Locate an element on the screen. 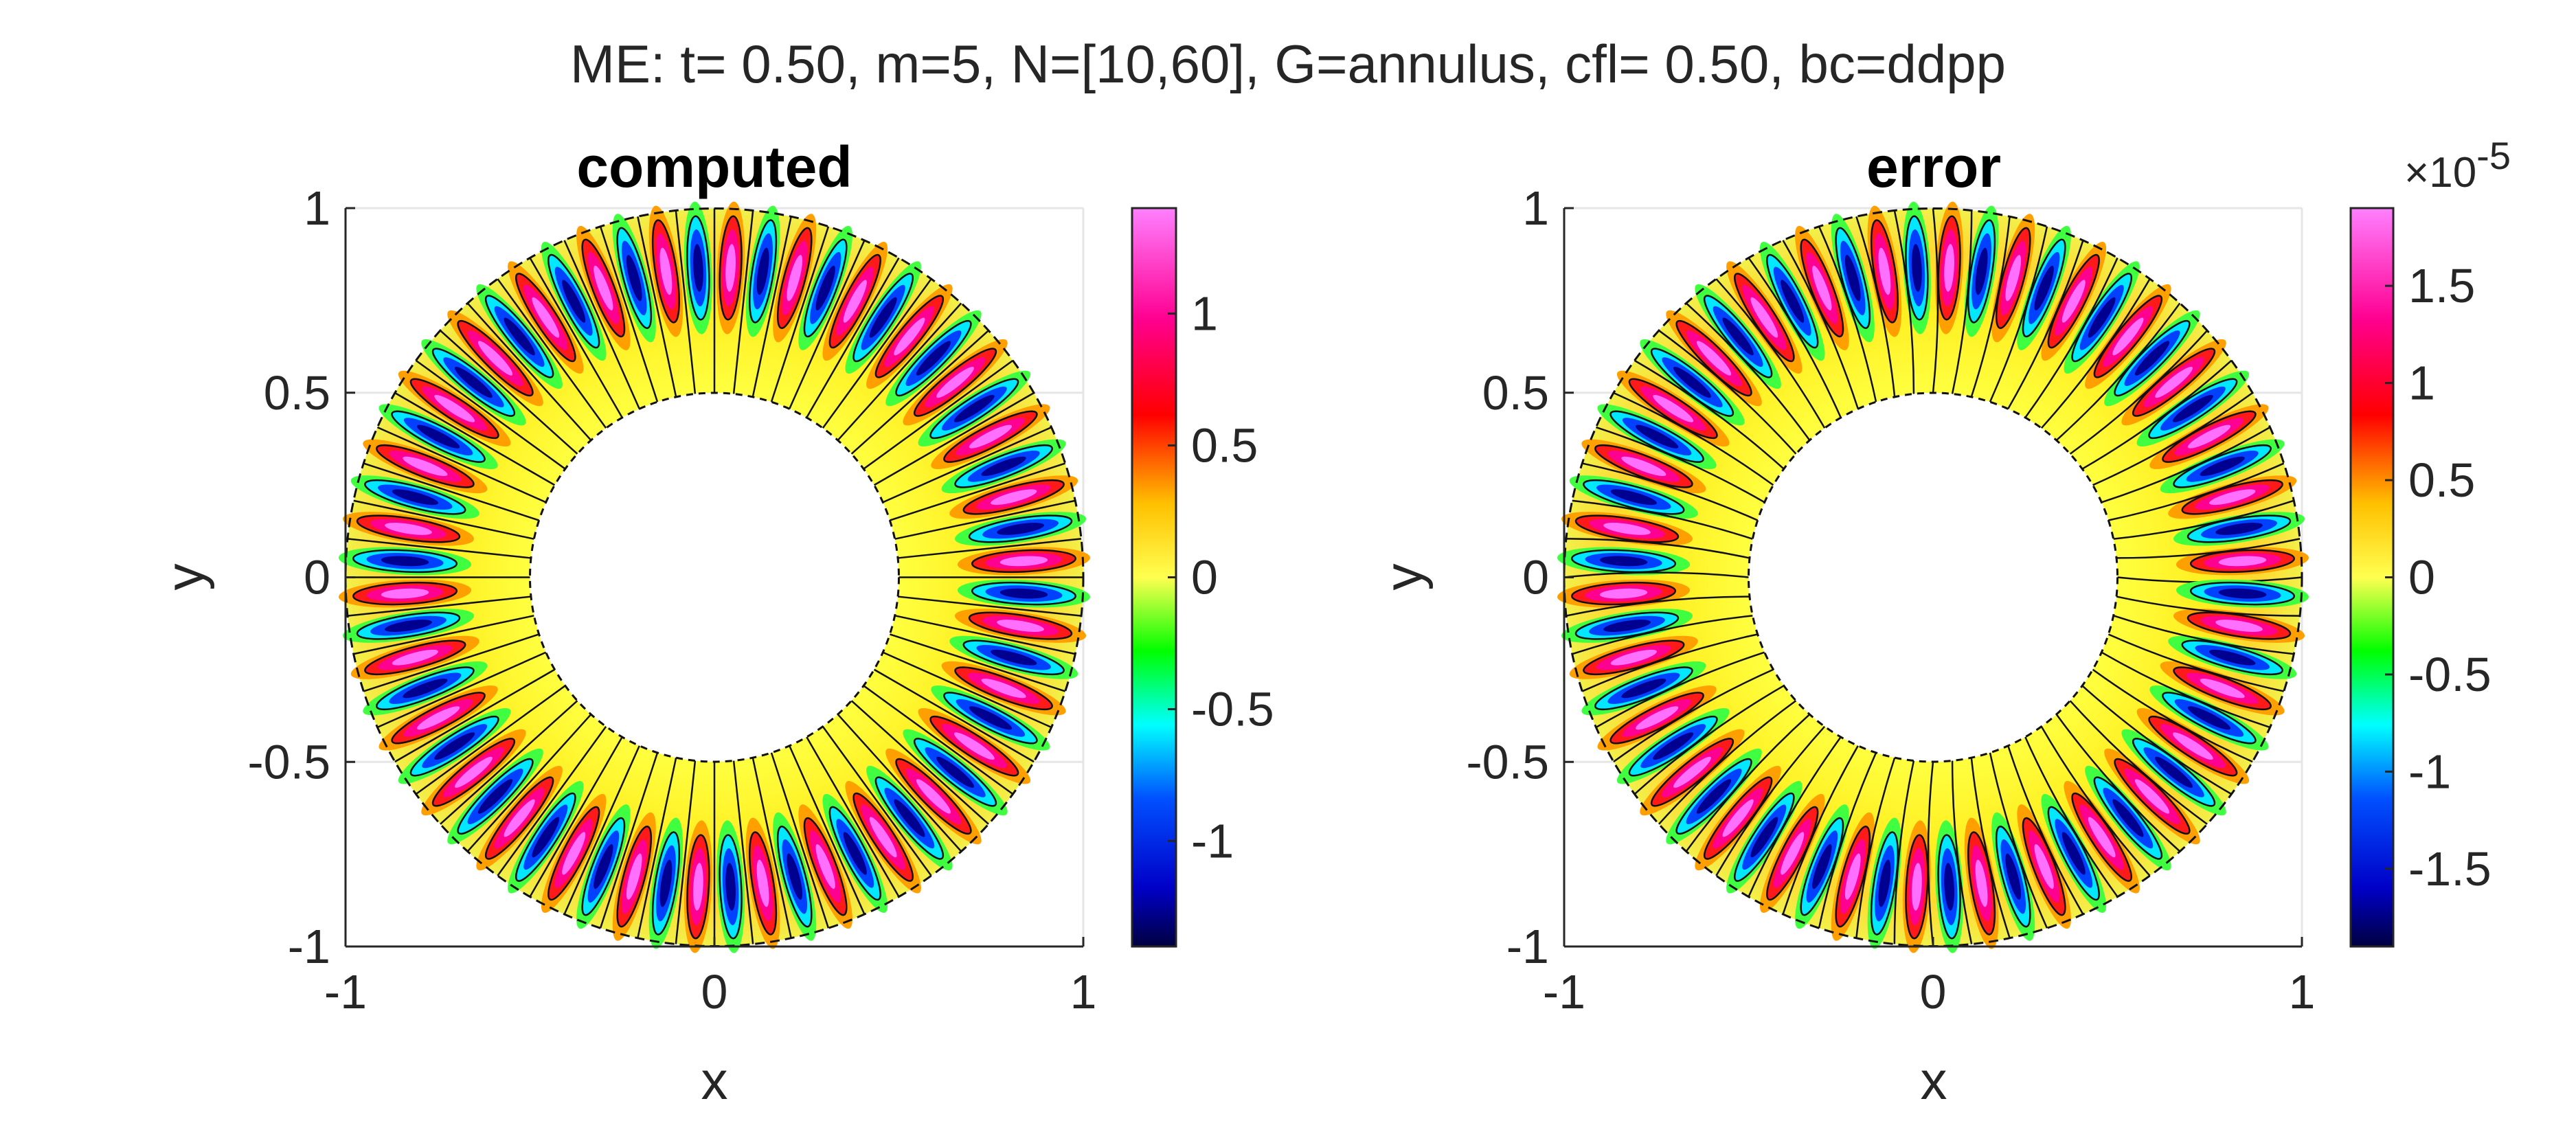  colorbar-tick-label: 1.5 is located at coordinates (2441, 286).